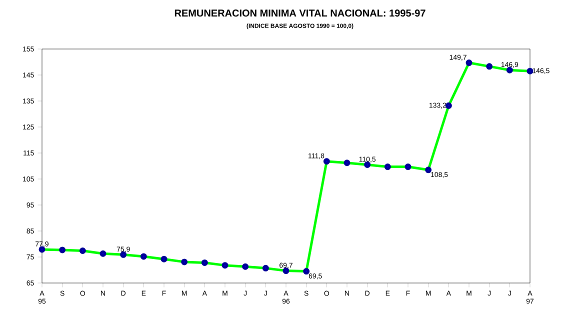 Image resolution: width=573 pixels, height=330 pixels. Describe the element at coordinates (300, 13) in the screenshot. I see `chart-title: REMUNERACION MINIMA VITAL NACIONAL: 1995-97` at that location.